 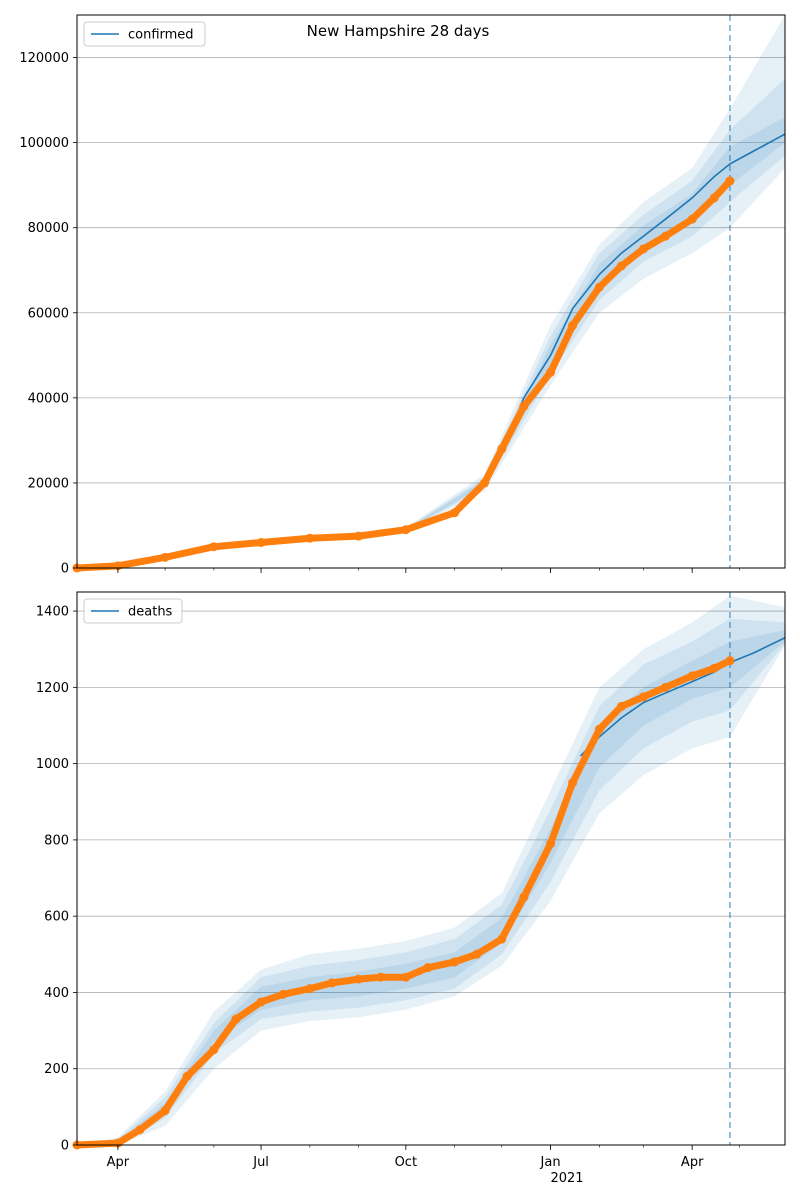 What do you see at coordinates (56, 879) in the screenshot?
I see `deaths-y-ticks: 0 200 400 600 800 1000 1200 1400` at bounding box center [56, 879].